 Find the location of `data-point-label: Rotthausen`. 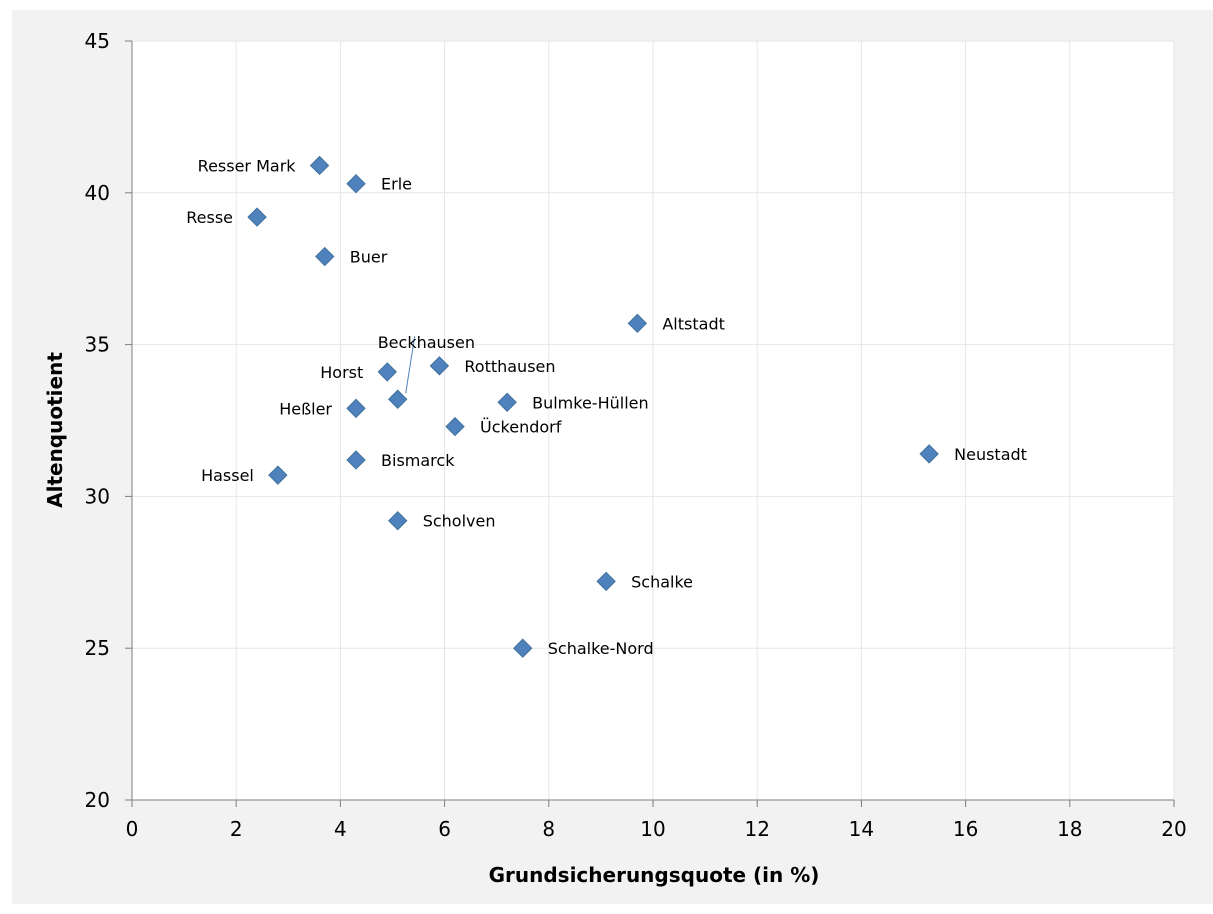

data-point-label: Rotthausen is located at coordinates (509, 366).